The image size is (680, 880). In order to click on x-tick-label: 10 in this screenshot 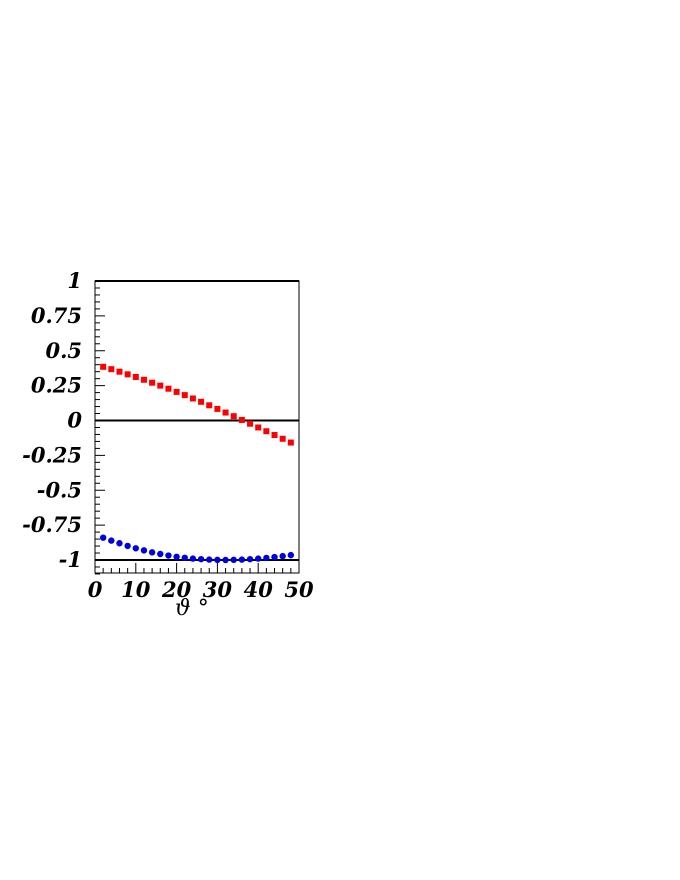, I will do `click(136, 589)`.